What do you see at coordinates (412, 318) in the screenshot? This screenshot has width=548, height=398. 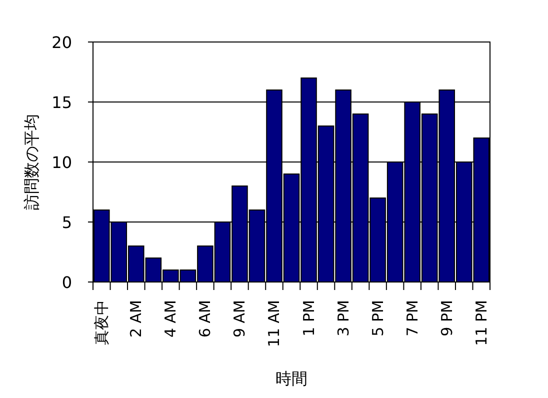 I see `x-tick-label: 7 PM` at bounding box center [412, 318].